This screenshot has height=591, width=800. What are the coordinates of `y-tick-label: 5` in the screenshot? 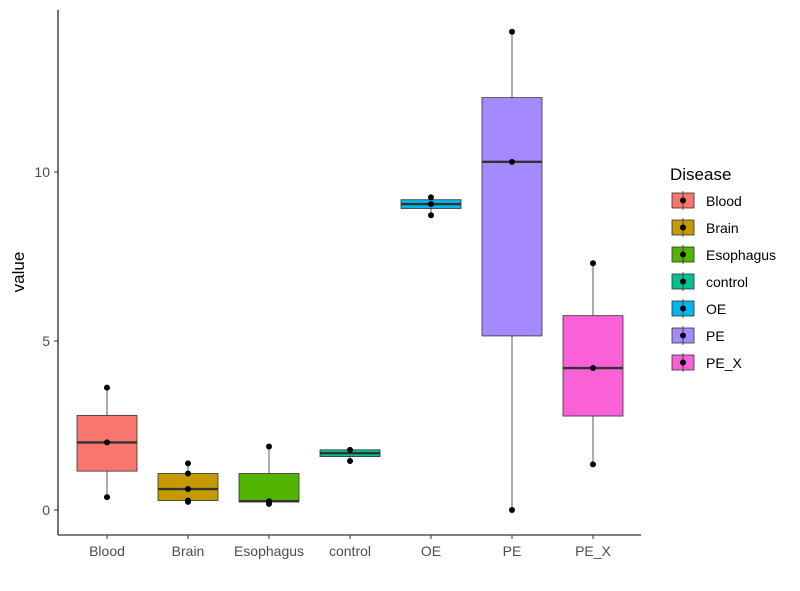 It's located at (46, 341).